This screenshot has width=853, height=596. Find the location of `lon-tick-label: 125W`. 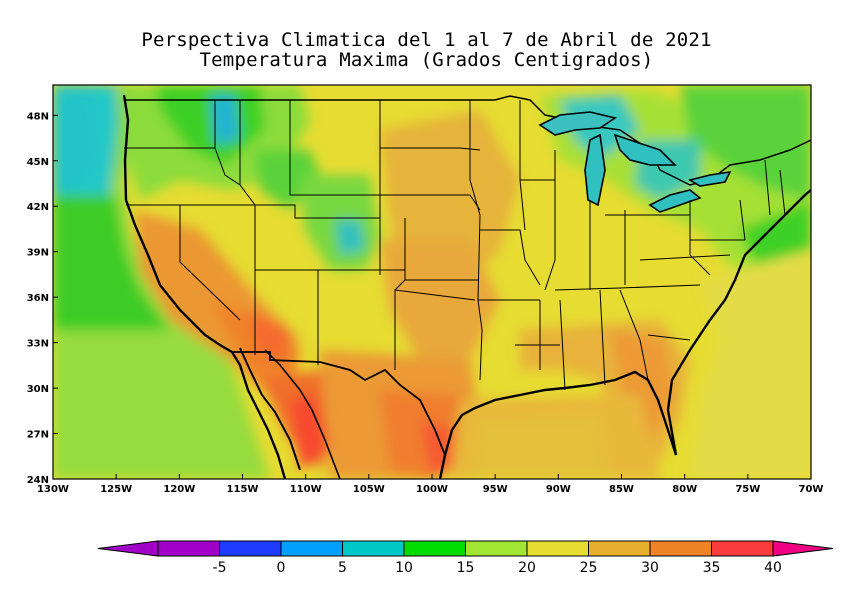

lon-tick-label: 125W is located at coordinates (116, 489).